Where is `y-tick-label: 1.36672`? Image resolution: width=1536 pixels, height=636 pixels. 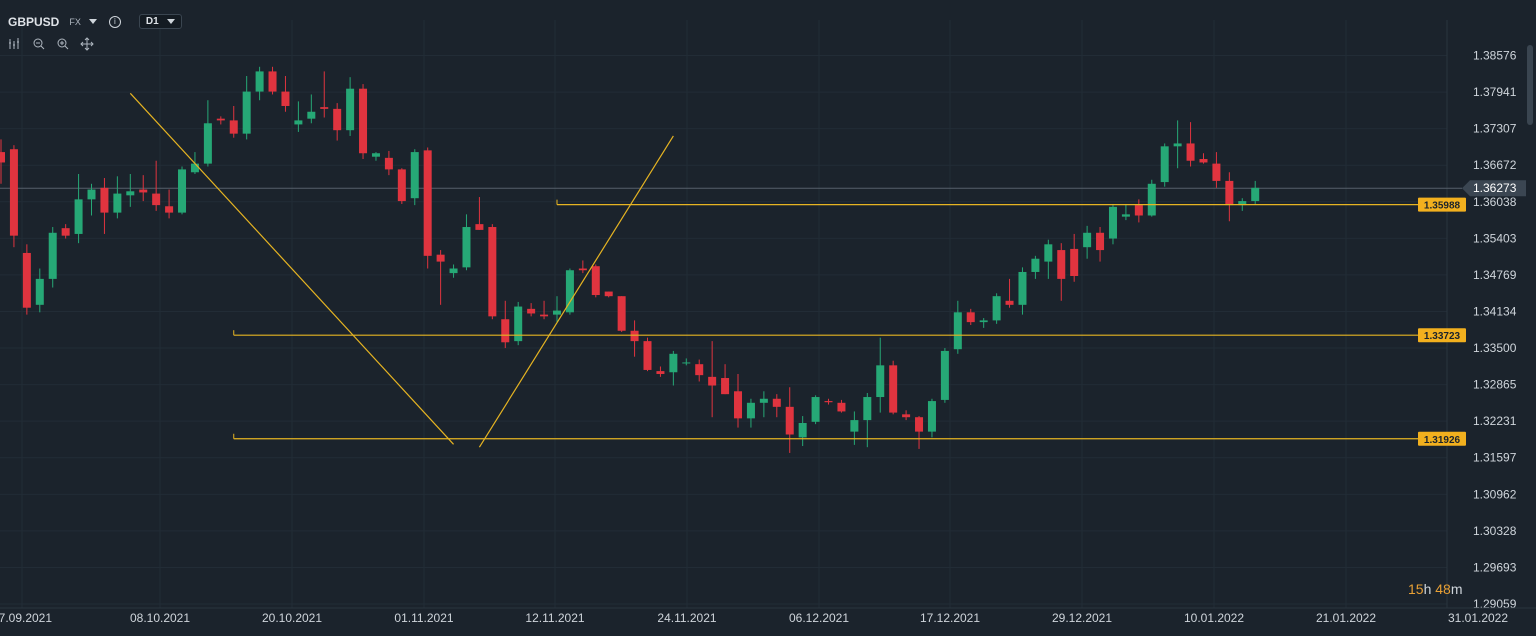 y-tick-label: 1.36672 is located at coordinates (1495, 165).